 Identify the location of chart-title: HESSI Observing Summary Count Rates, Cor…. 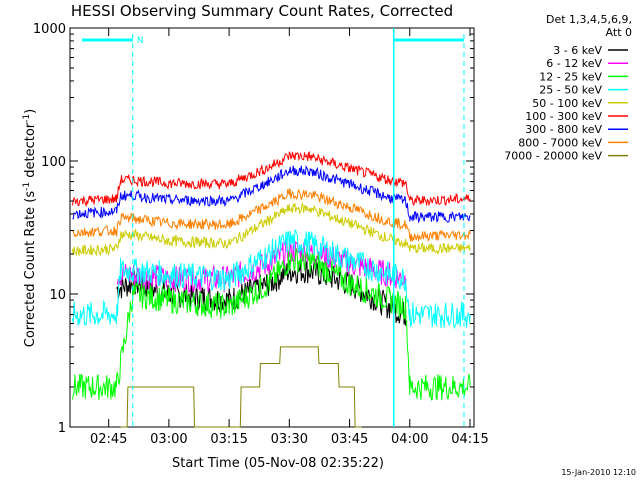
(262, 11).